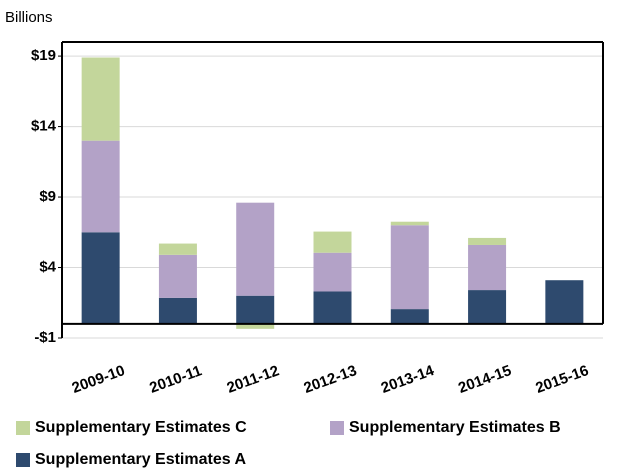 The width and height of the screenshot is (621, 473). What do you see at coordinates (253, 379) in the screenshot?
I see `x-tick-label: 2011-12` at bounding box center [253, 379].